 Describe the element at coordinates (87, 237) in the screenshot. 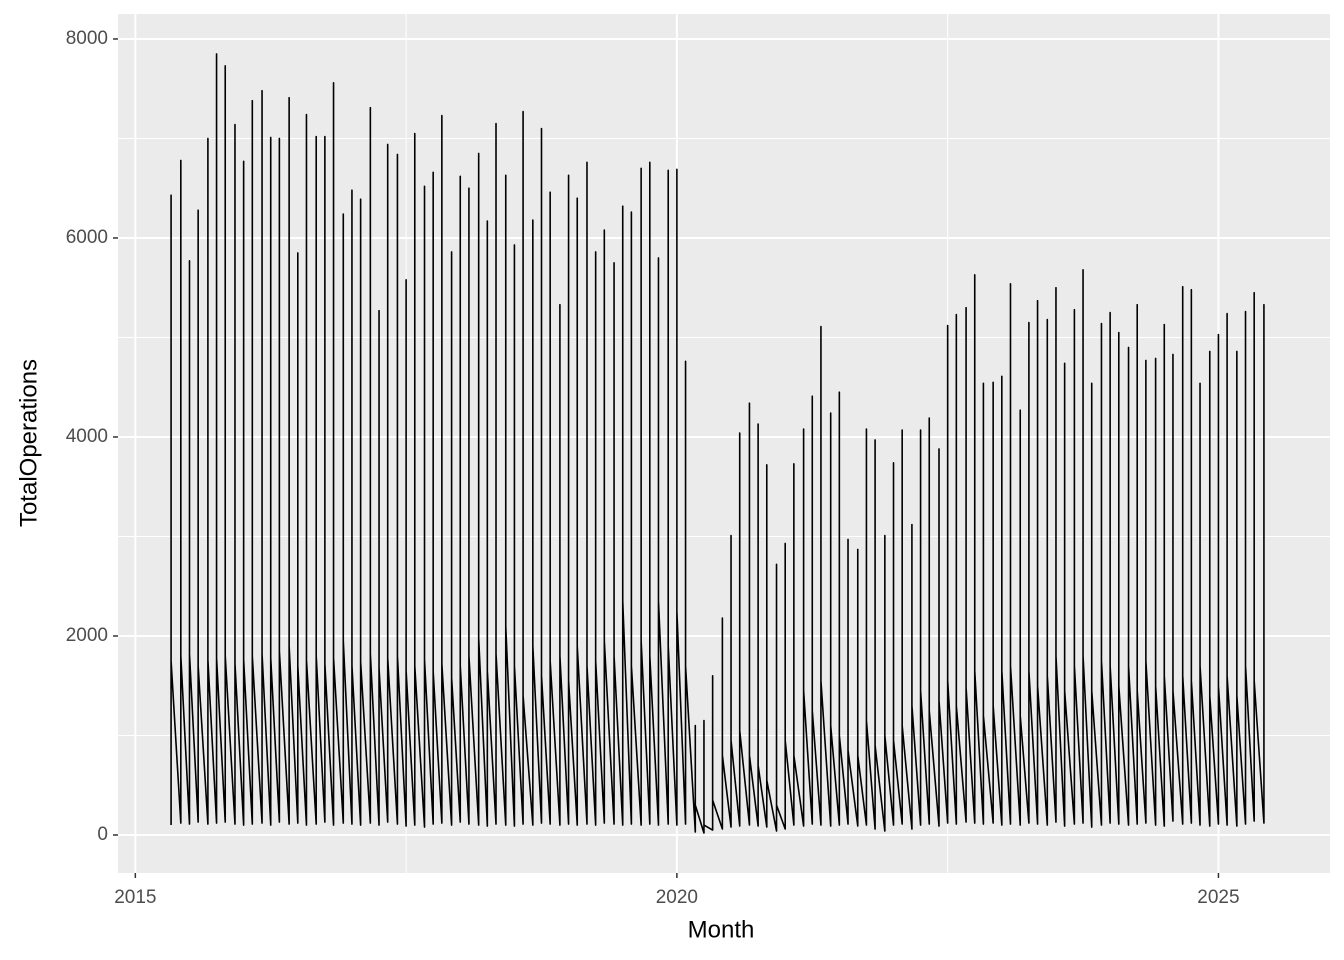

I see `y-tick-label: 6000` at that location.